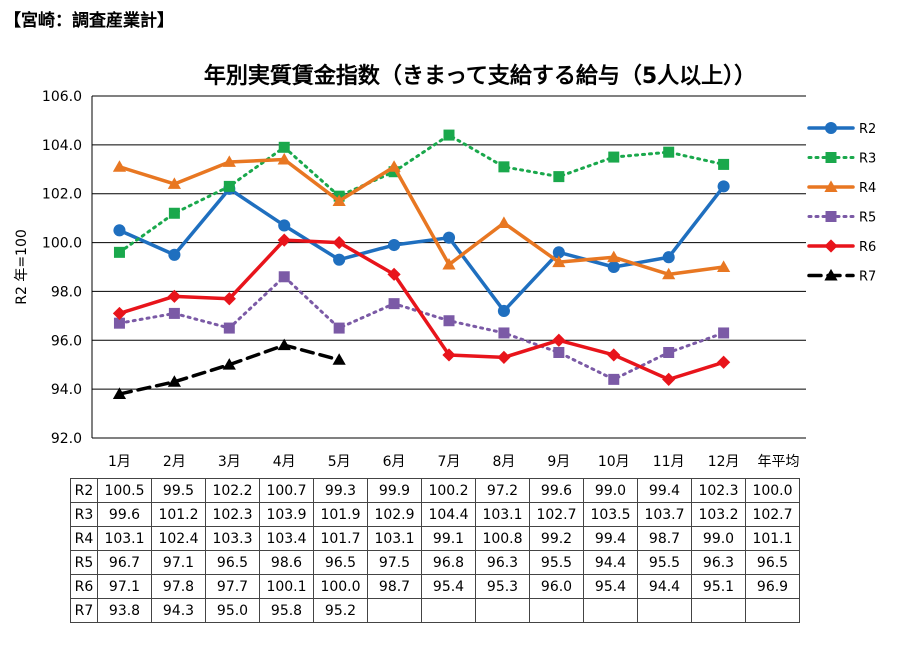 The image size is (899, 659). What do you see at coordinates (124, 610) in the screenshot?
I see `table-cell: 93.8` at bounding box center [124, 610].